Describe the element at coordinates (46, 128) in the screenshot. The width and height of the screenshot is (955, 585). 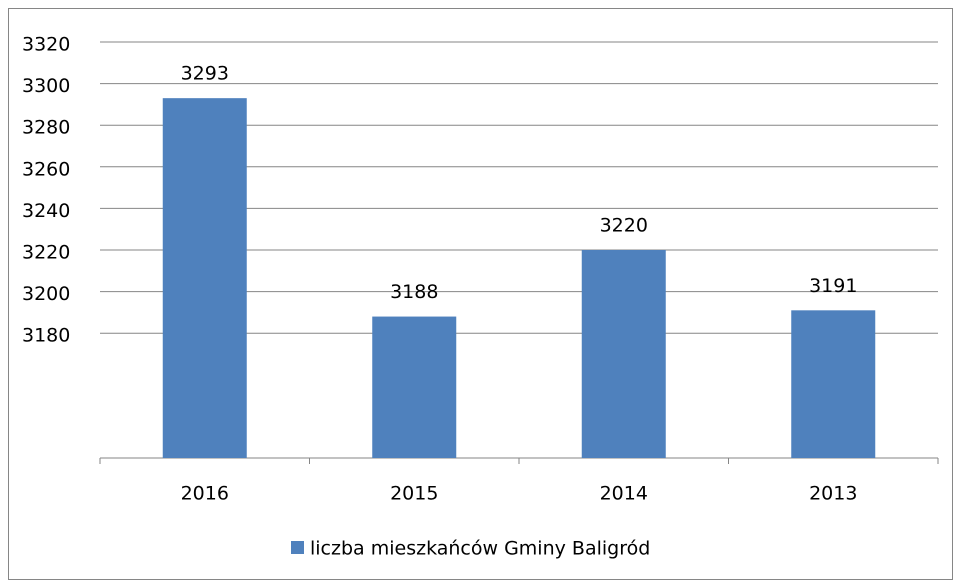
I see `y-tick-label: 3280` at that location.